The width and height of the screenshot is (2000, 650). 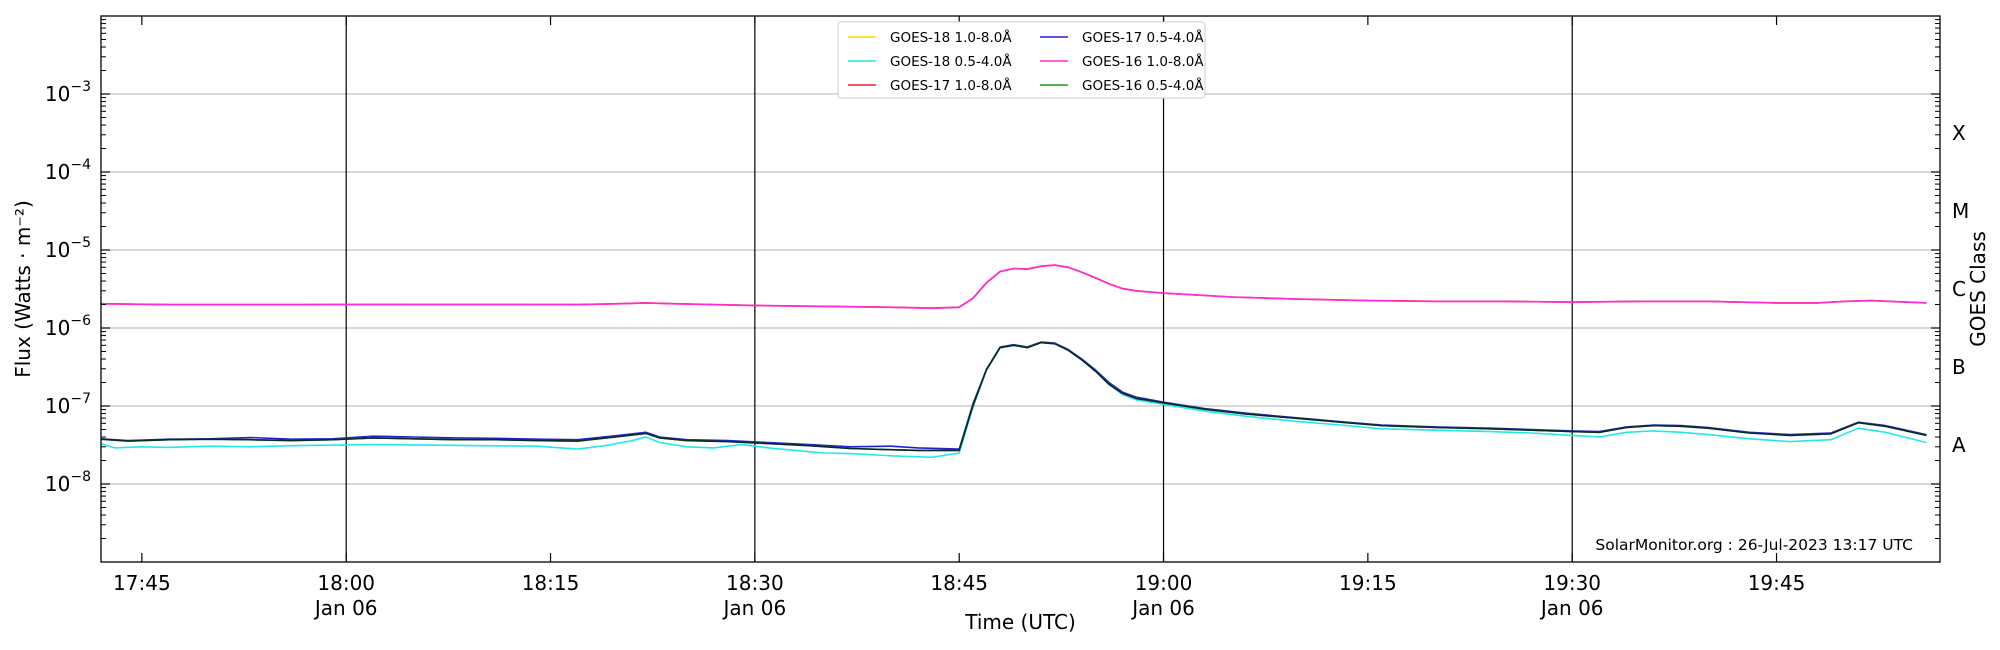 I want to click on x-tick-sublabel-3: Jan 06, so click(x=754, y=608).